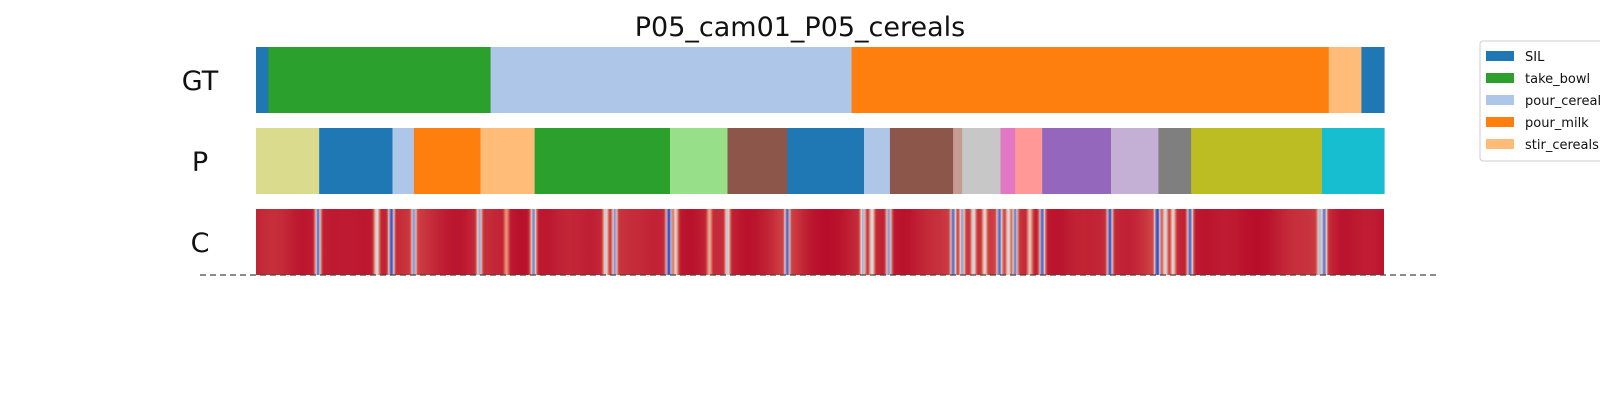  Describe the element at coordinates (1562, 145) in the screenshot. I see `legend-label-stir-cereals: stir_cereals` at that location.